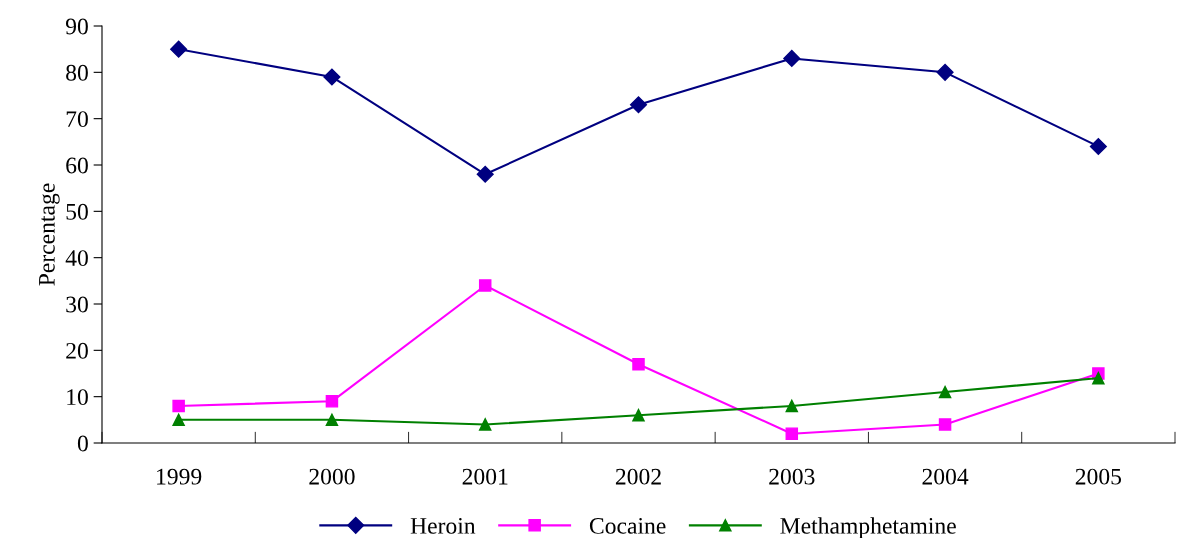  I want to click on y-axis-title: Percentage, so click(49, 234).